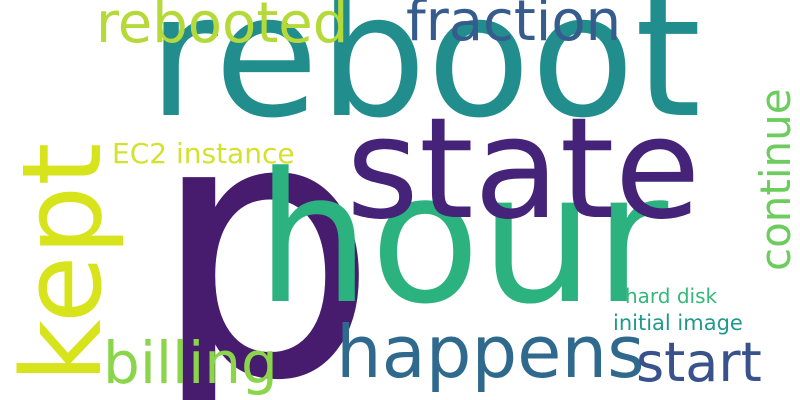 This screenshot has width=800, height=400. I want to click on word-kept: kept, so click(63, 262).